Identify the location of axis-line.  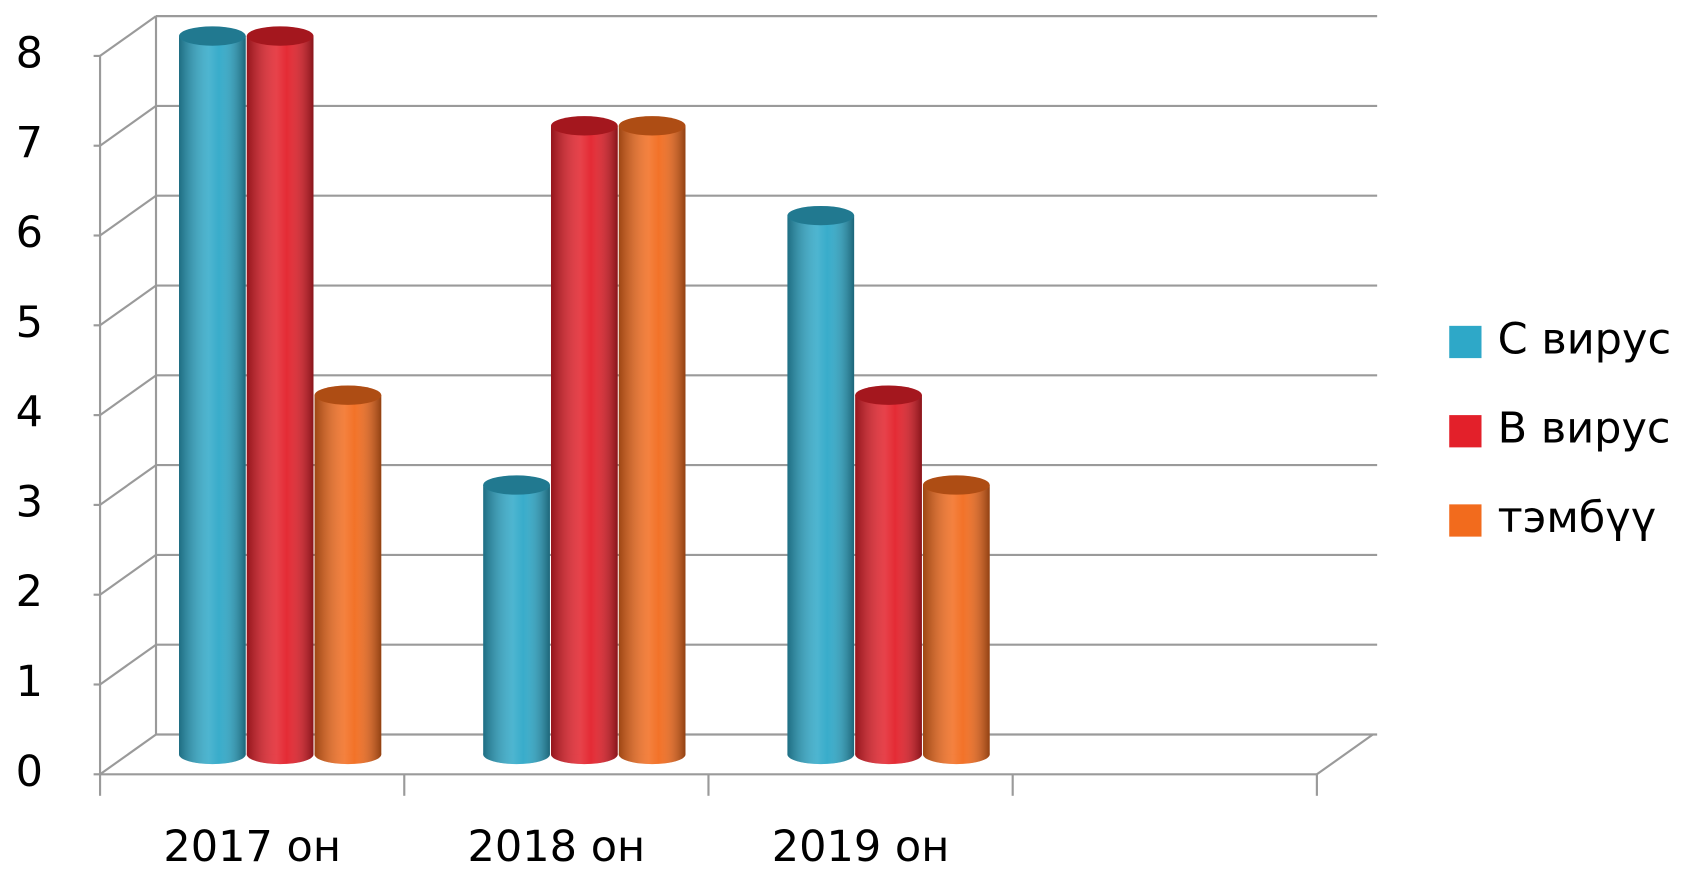
(1345, 754).